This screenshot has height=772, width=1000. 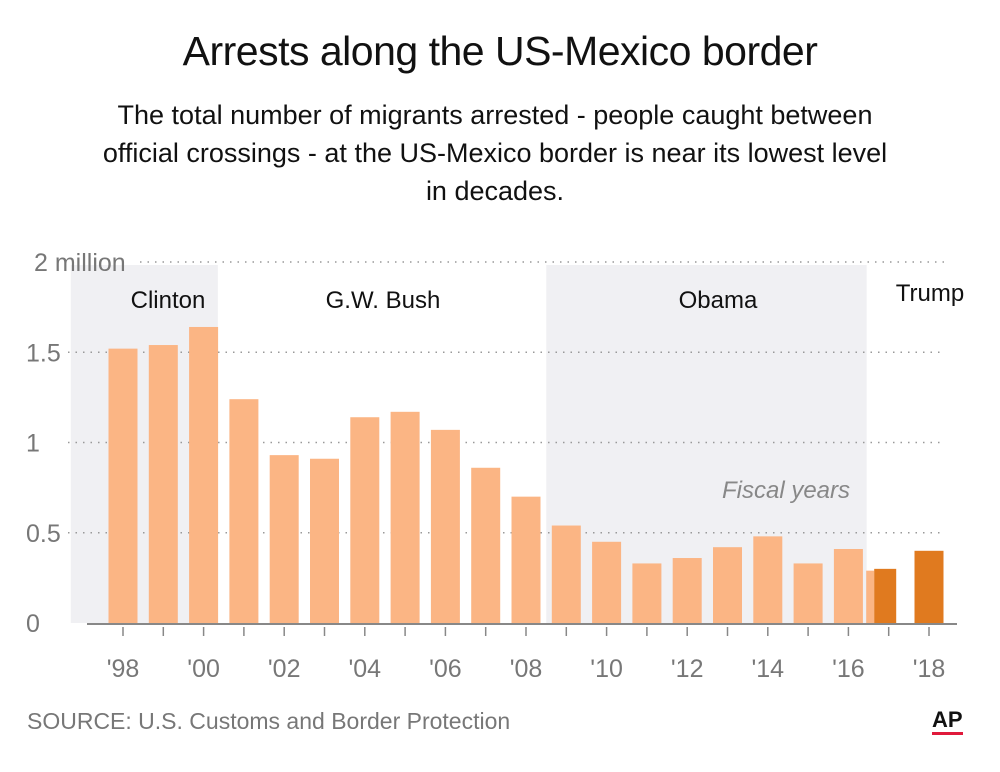 What do you see at coordinates (168, 300) in the screenshot?
I see `president-label: Clinton` at bounding box center [168, 300].